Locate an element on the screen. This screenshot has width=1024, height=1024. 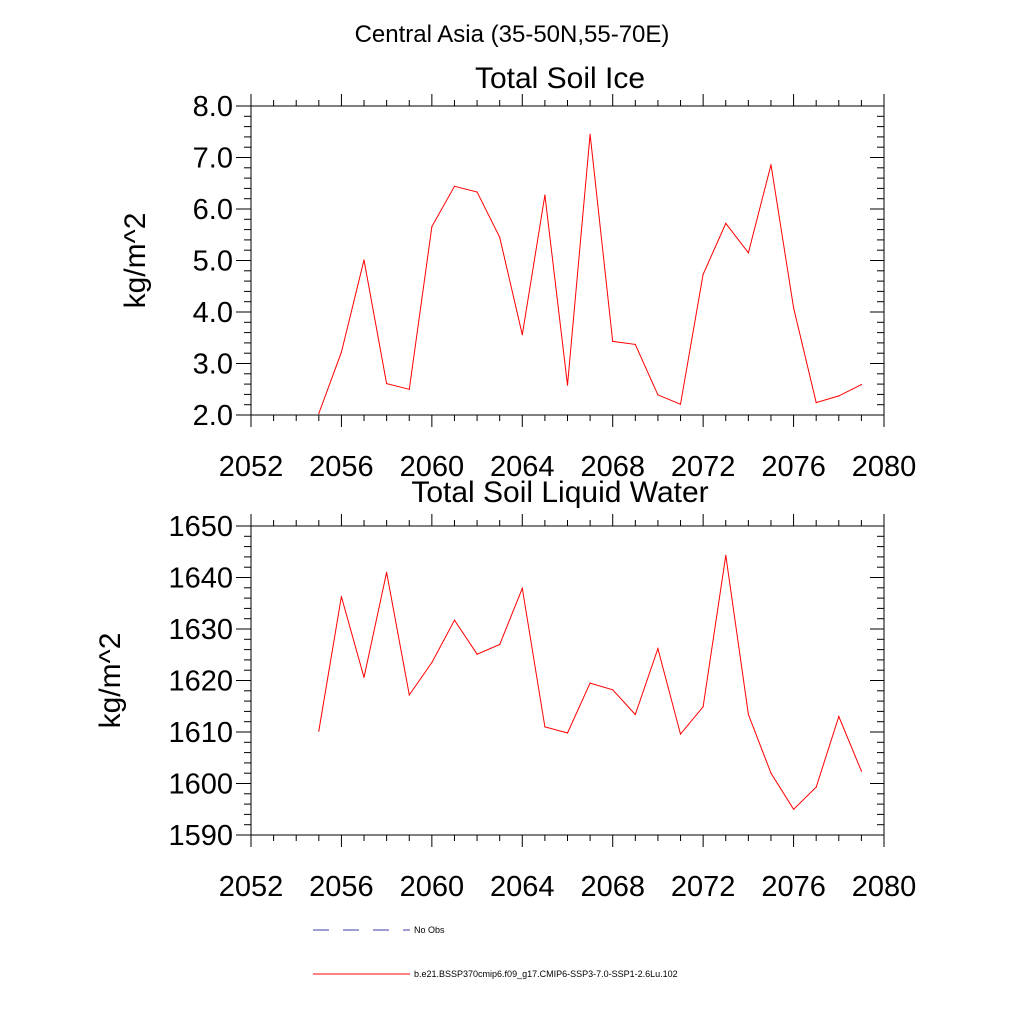
y-tick-label: 1610 is located at coordinates (200, 733).